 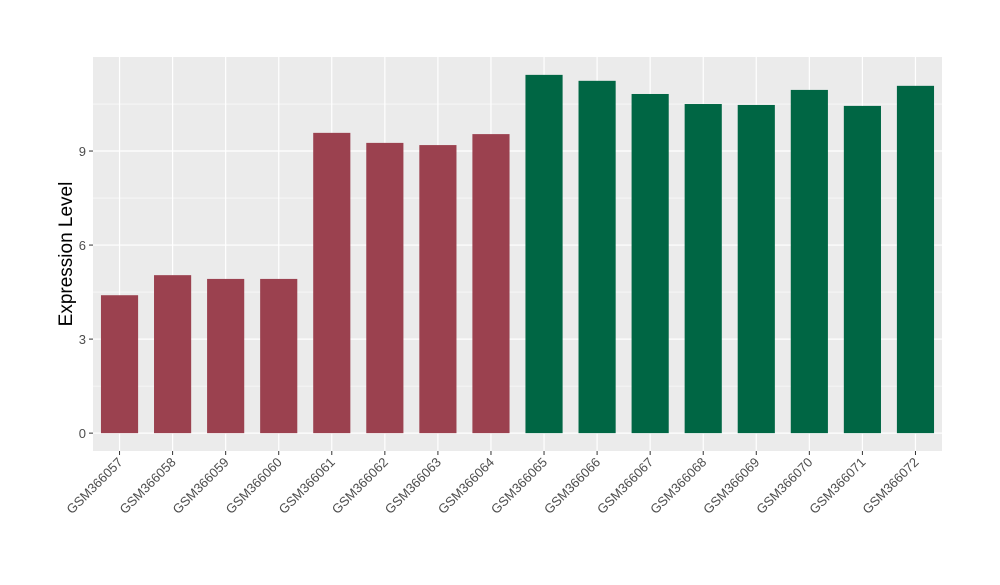 I want to click on x-tick-label: GSM366057, so click(x=94, y=486).